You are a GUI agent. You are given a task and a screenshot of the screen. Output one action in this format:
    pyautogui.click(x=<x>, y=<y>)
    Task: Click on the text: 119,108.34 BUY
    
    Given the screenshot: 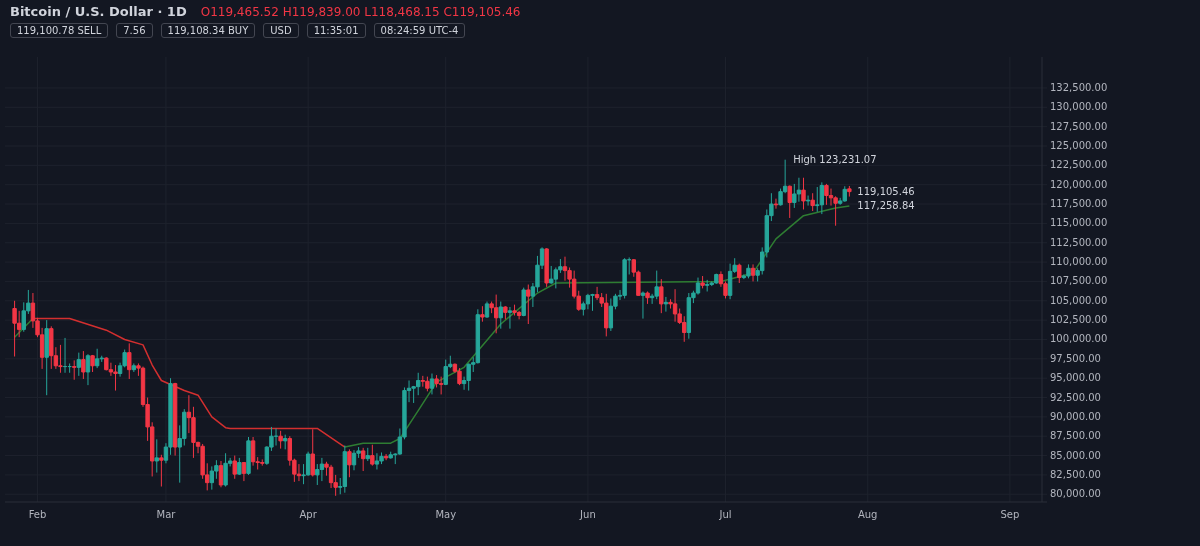 What is the action you would take?
    pyautogui.click(x=208, y=30)
    